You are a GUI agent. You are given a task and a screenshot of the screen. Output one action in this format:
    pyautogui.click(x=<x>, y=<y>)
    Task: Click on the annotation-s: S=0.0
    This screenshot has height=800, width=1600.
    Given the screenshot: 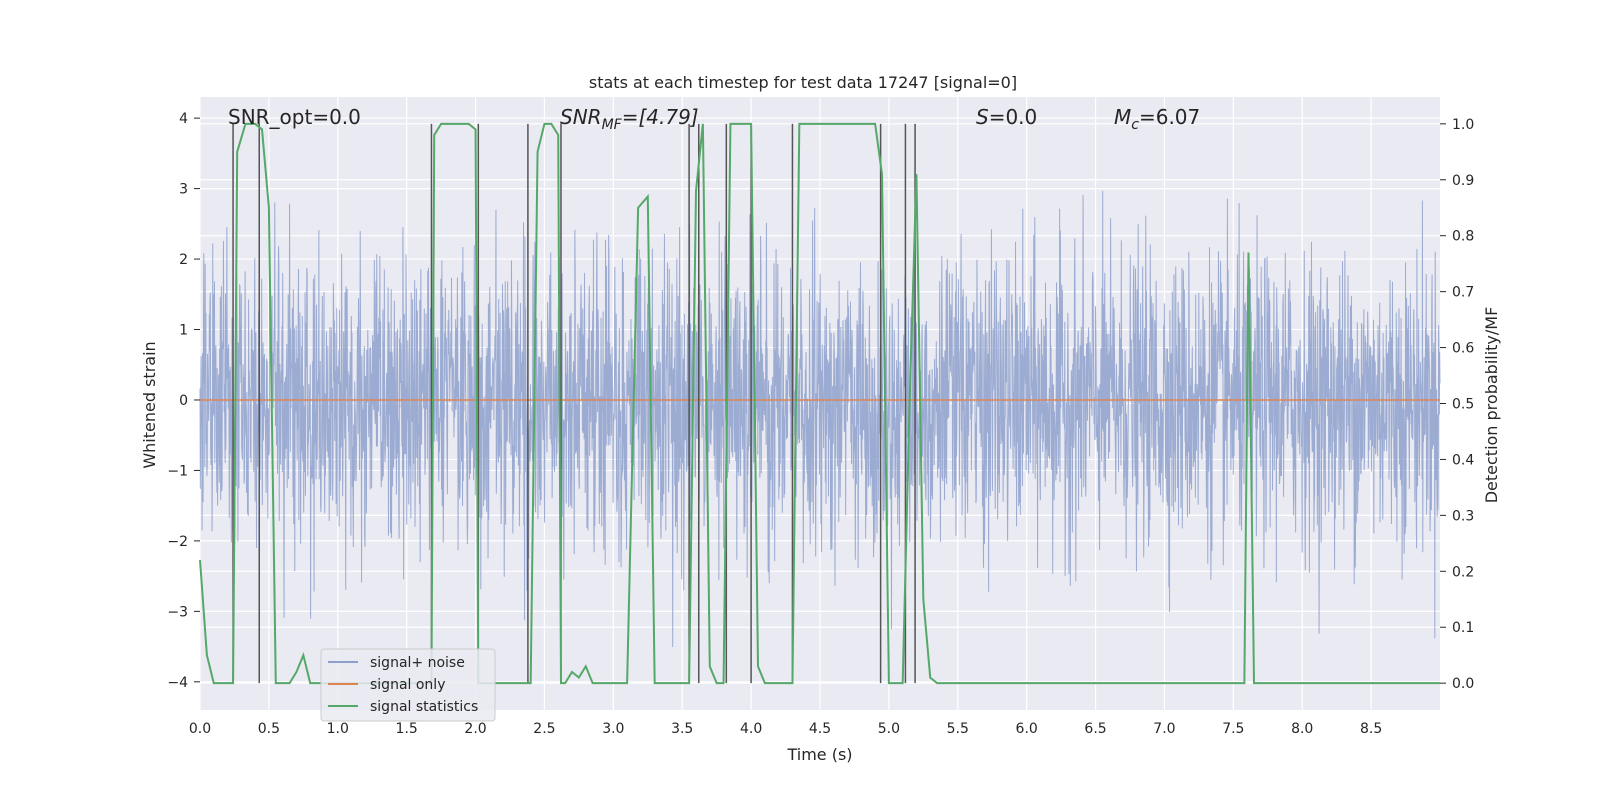 What is the action you would take?
    pyautogui.click(x=1006, y=117)
    